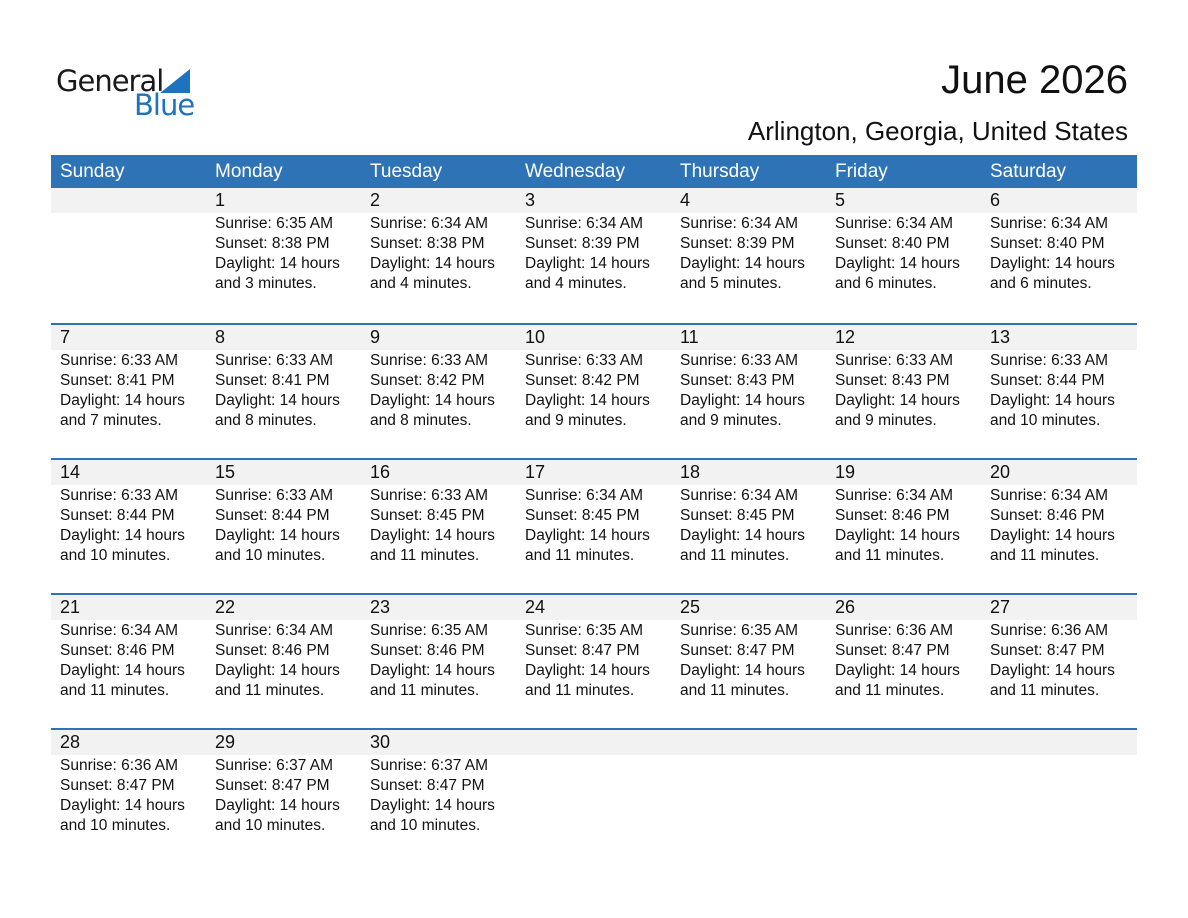 This screenshot has width=1188, height=918. What do you see at coordinates (375, 337) in the screenshot?
I see `day-number: 9` at bounding box center [375, 337].